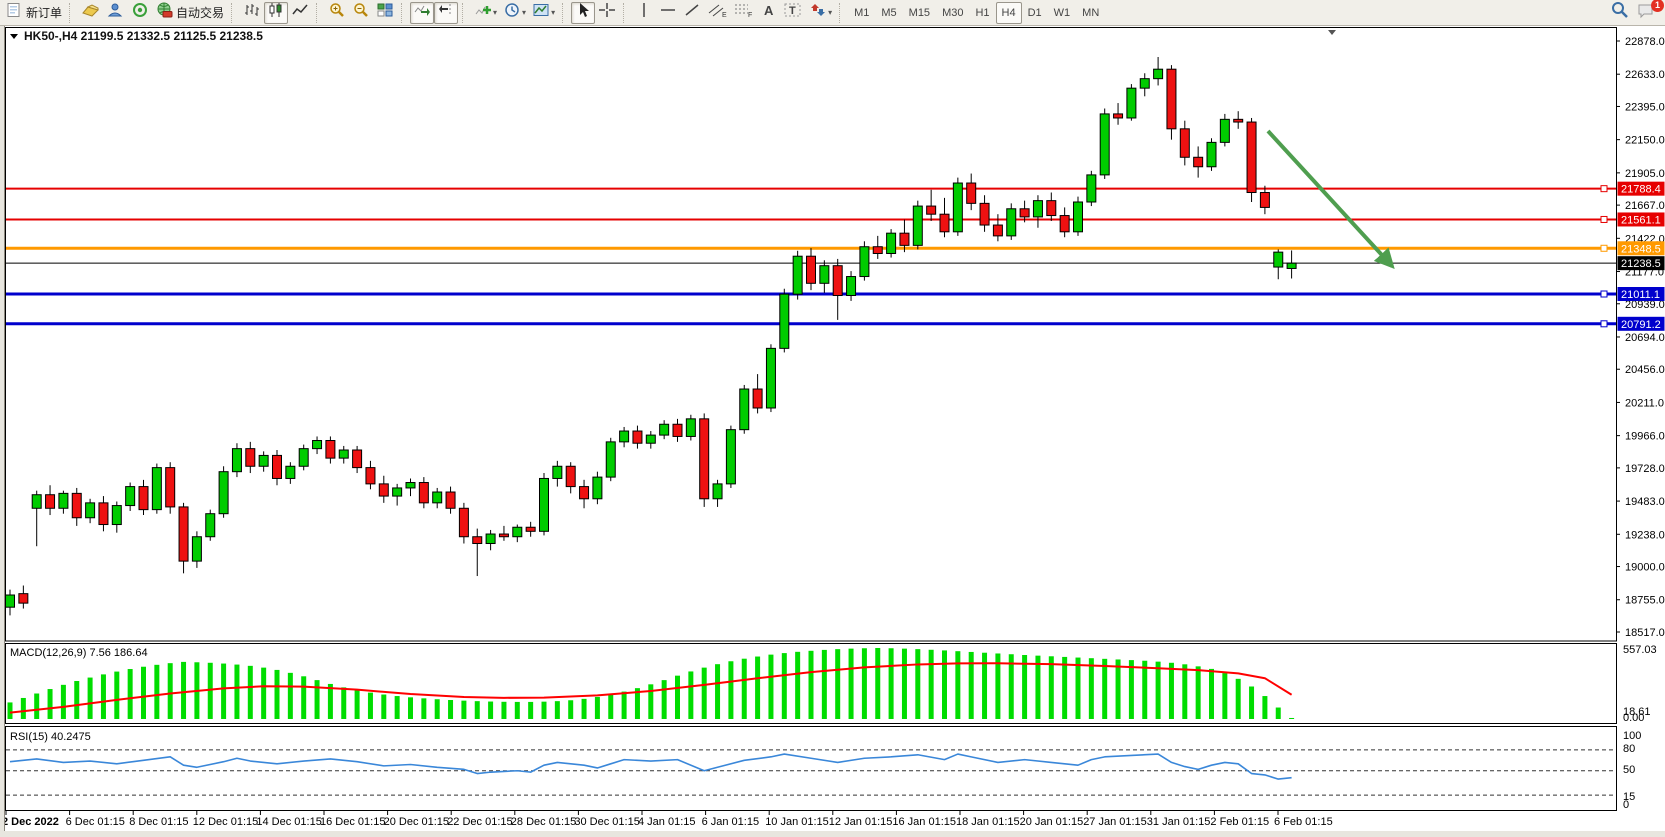 The image size is (1665, 837). Describe the element at coordinates (495, 12) in the screenshot. I see `indicators-dropdown-arrow: ▾` at that location.